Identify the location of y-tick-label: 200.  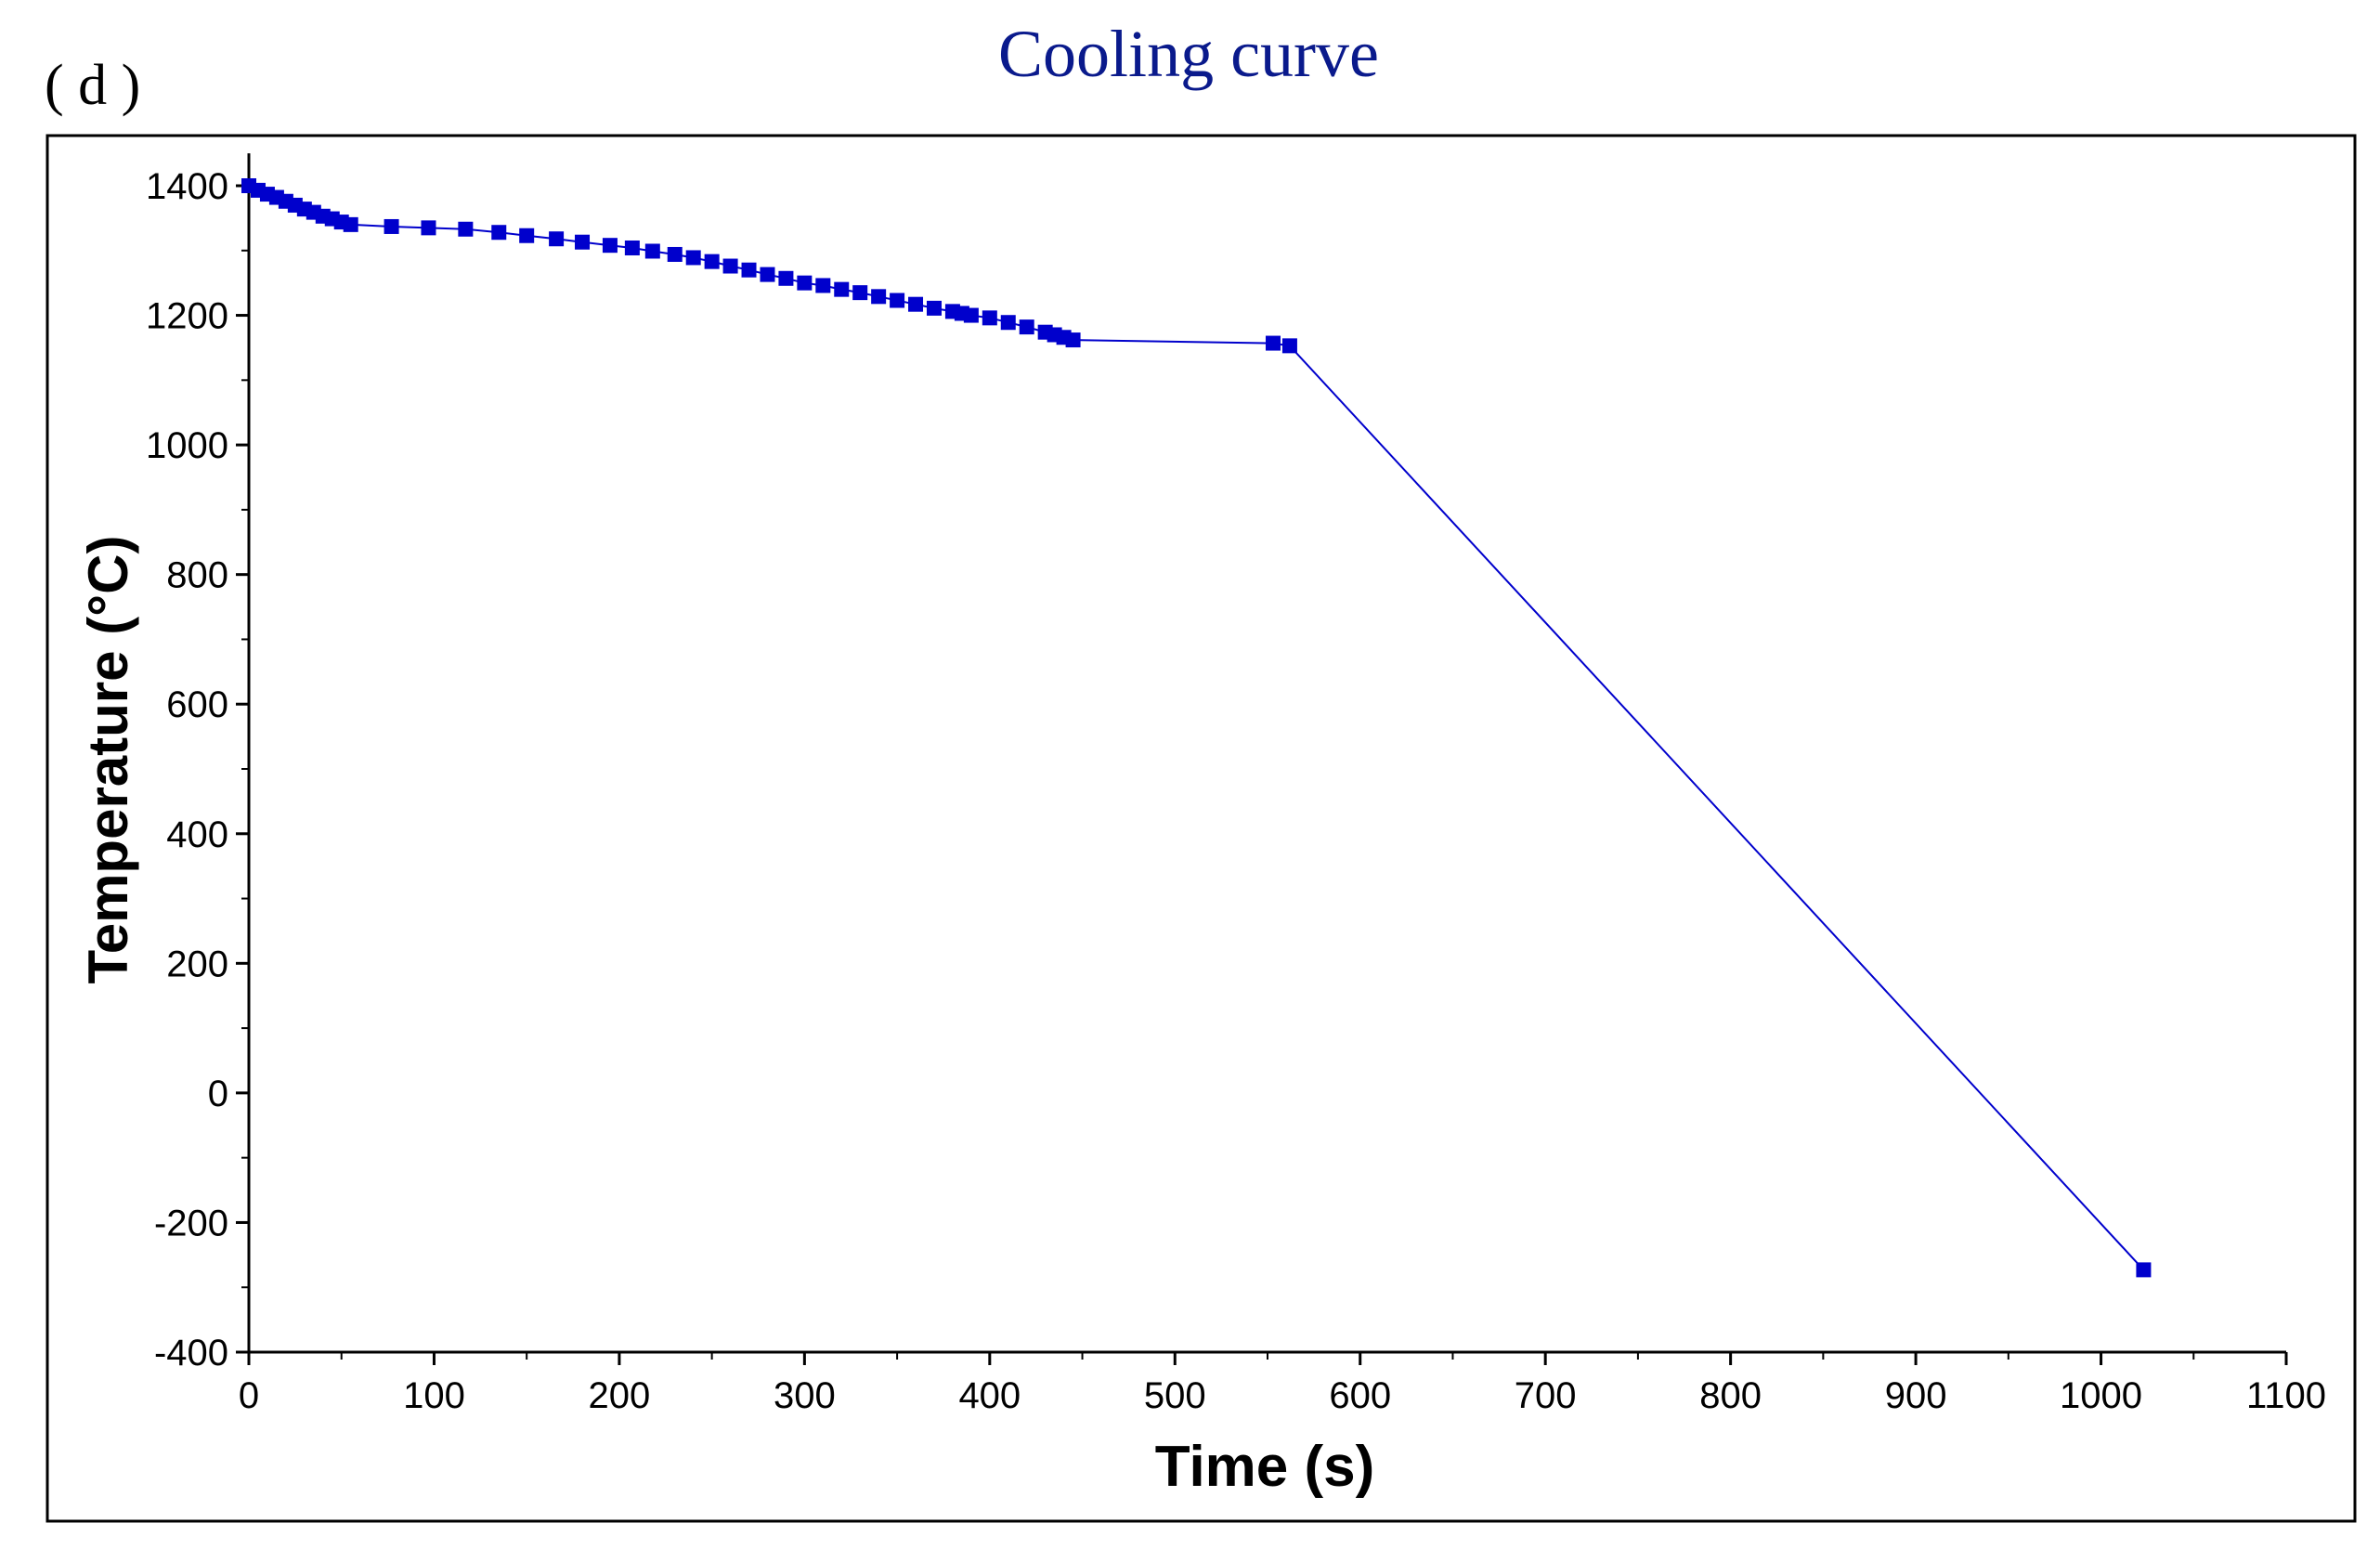
(197, 964).